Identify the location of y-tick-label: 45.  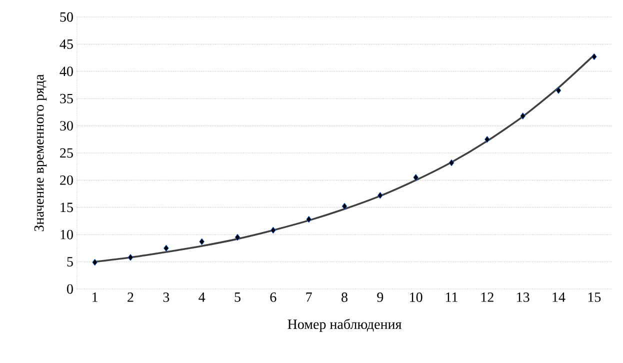
(66, 44).